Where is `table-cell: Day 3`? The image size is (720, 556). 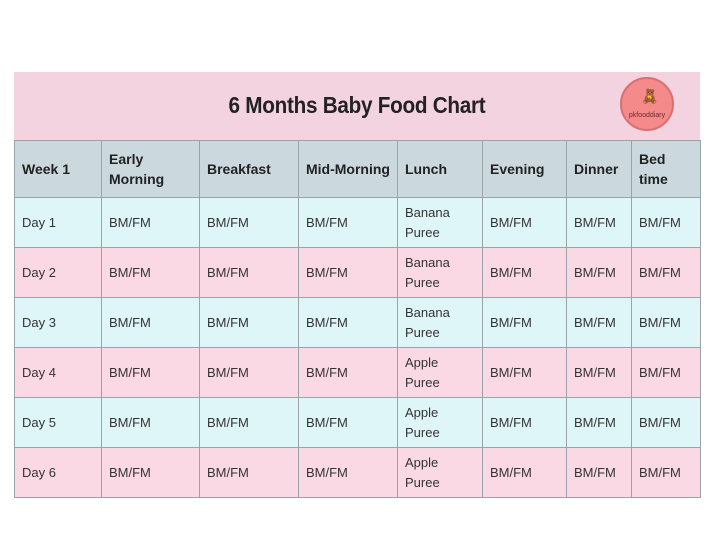
table-cell: Day 3 is located at coordinates (58, 322).